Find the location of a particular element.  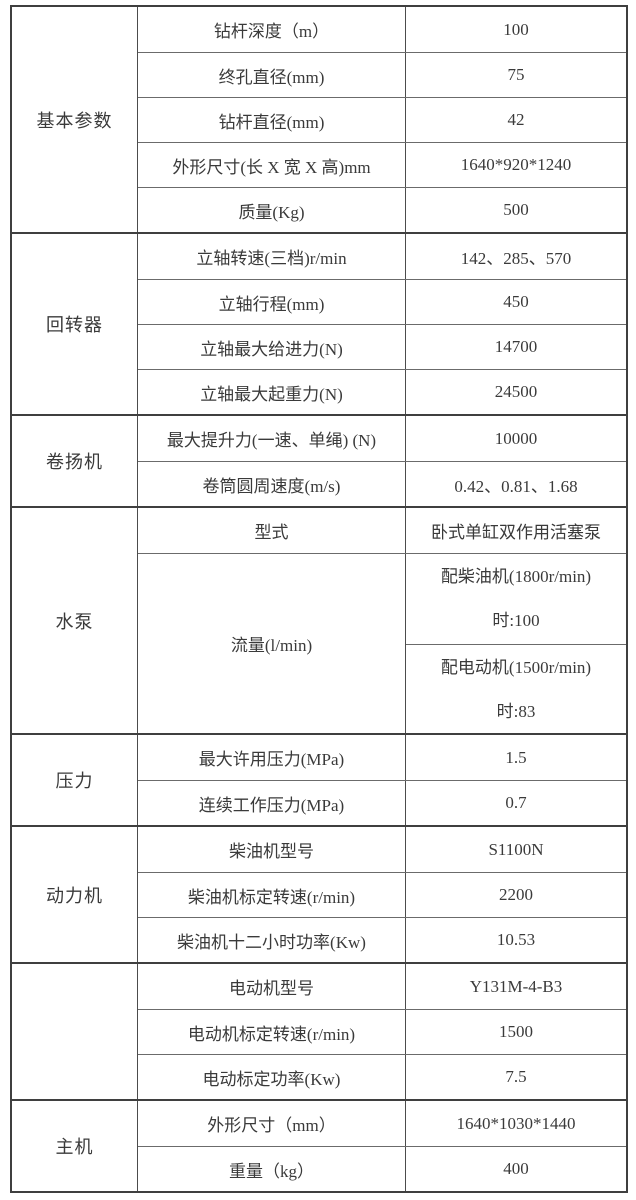

param-label: 最大提升力(一速、单绳) (N) is located at coordinates (272, 438).